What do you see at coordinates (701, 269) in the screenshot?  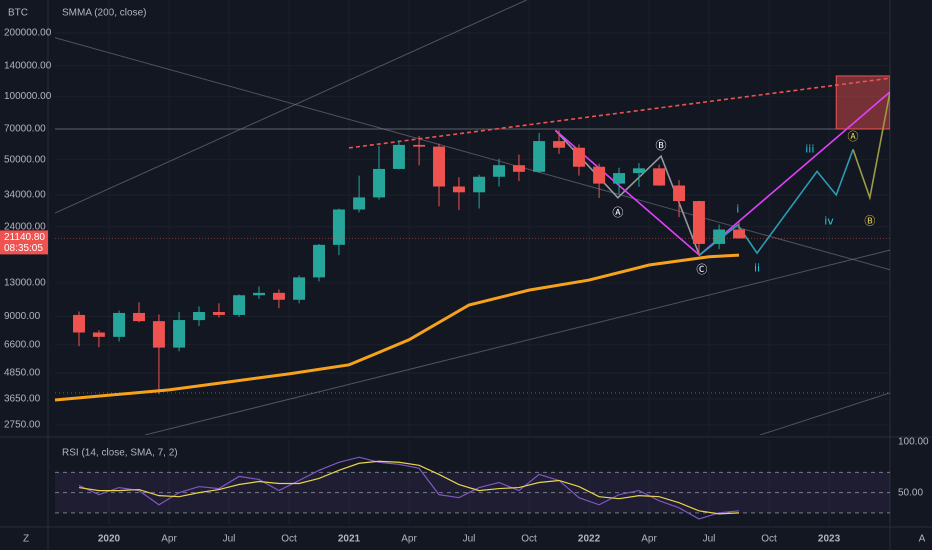 I see `wave-label: Ⓒ` at bounding box center [701, 269].